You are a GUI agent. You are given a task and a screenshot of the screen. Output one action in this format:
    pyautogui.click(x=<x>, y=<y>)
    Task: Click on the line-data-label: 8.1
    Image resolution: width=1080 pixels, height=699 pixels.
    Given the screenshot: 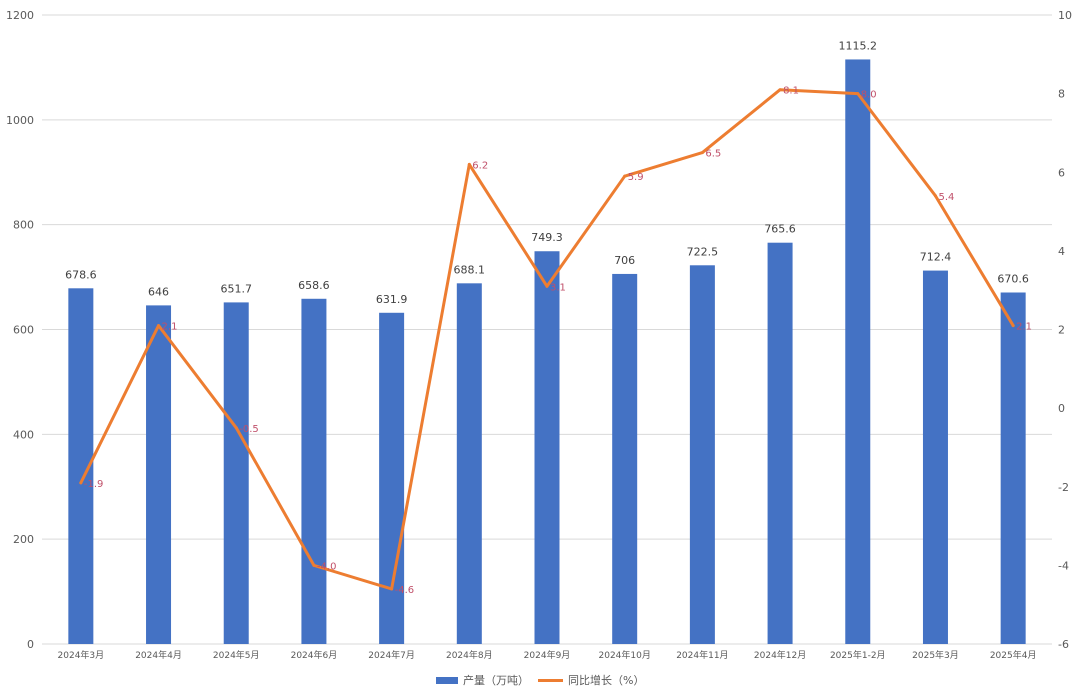 What is the action you would take?
    pyautogui.click(x=791, y=91)
    